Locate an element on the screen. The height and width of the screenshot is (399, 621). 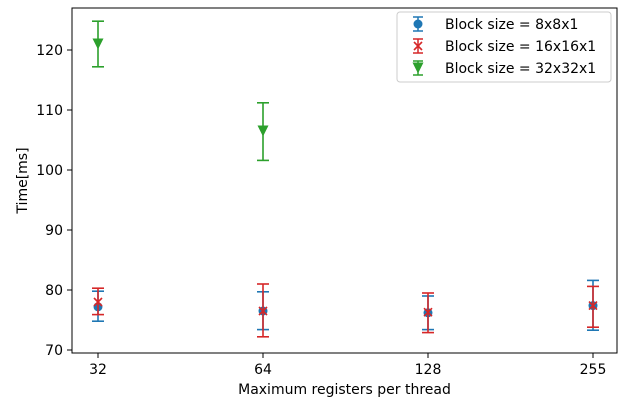
y-tick-label: 70 is located at coordinates (54, 351).